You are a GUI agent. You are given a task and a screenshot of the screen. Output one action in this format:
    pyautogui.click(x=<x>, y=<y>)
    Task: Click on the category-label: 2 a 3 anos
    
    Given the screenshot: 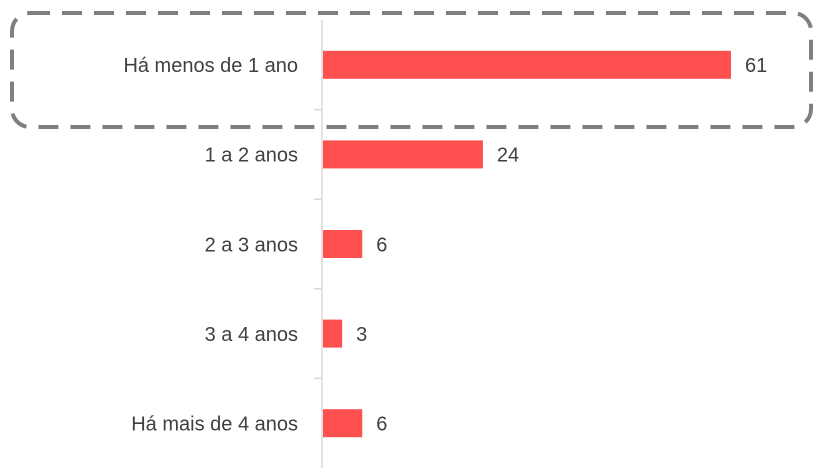 What is the action you would take?
    pyautogui.click(x=251, y=245)
    